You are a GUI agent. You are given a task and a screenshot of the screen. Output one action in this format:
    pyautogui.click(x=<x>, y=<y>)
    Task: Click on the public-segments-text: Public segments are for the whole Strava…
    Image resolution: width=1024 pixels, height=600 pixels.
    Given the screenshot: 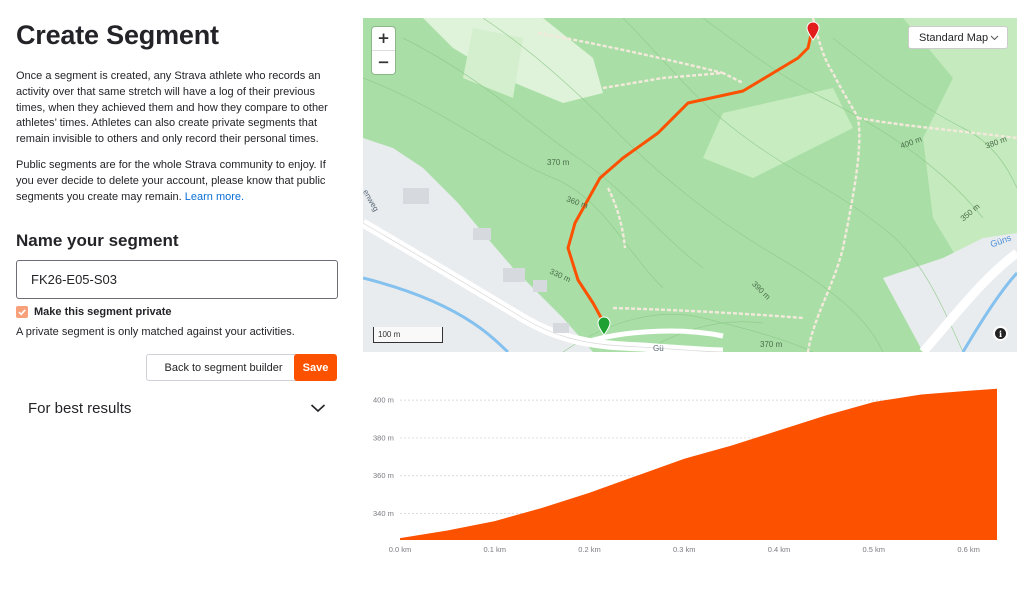 What is the action you would take?
    pyautogui.click(x=171, y=181)
    